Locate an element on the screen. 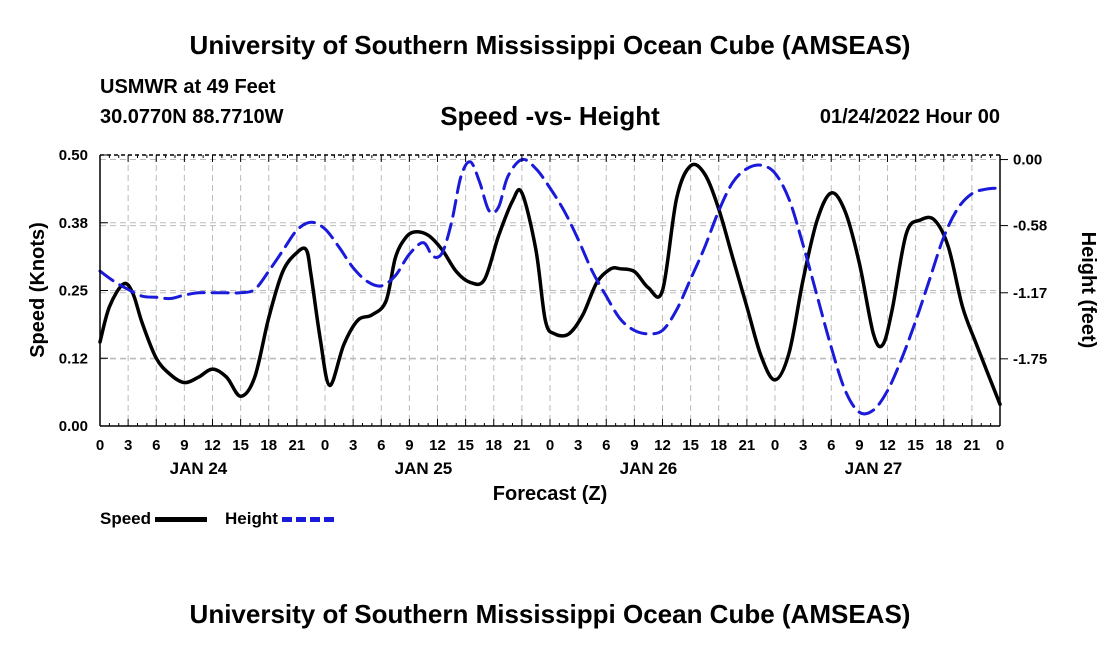  y-axis-left-label: Speed (Knots) is located at coordinates (38, 290).